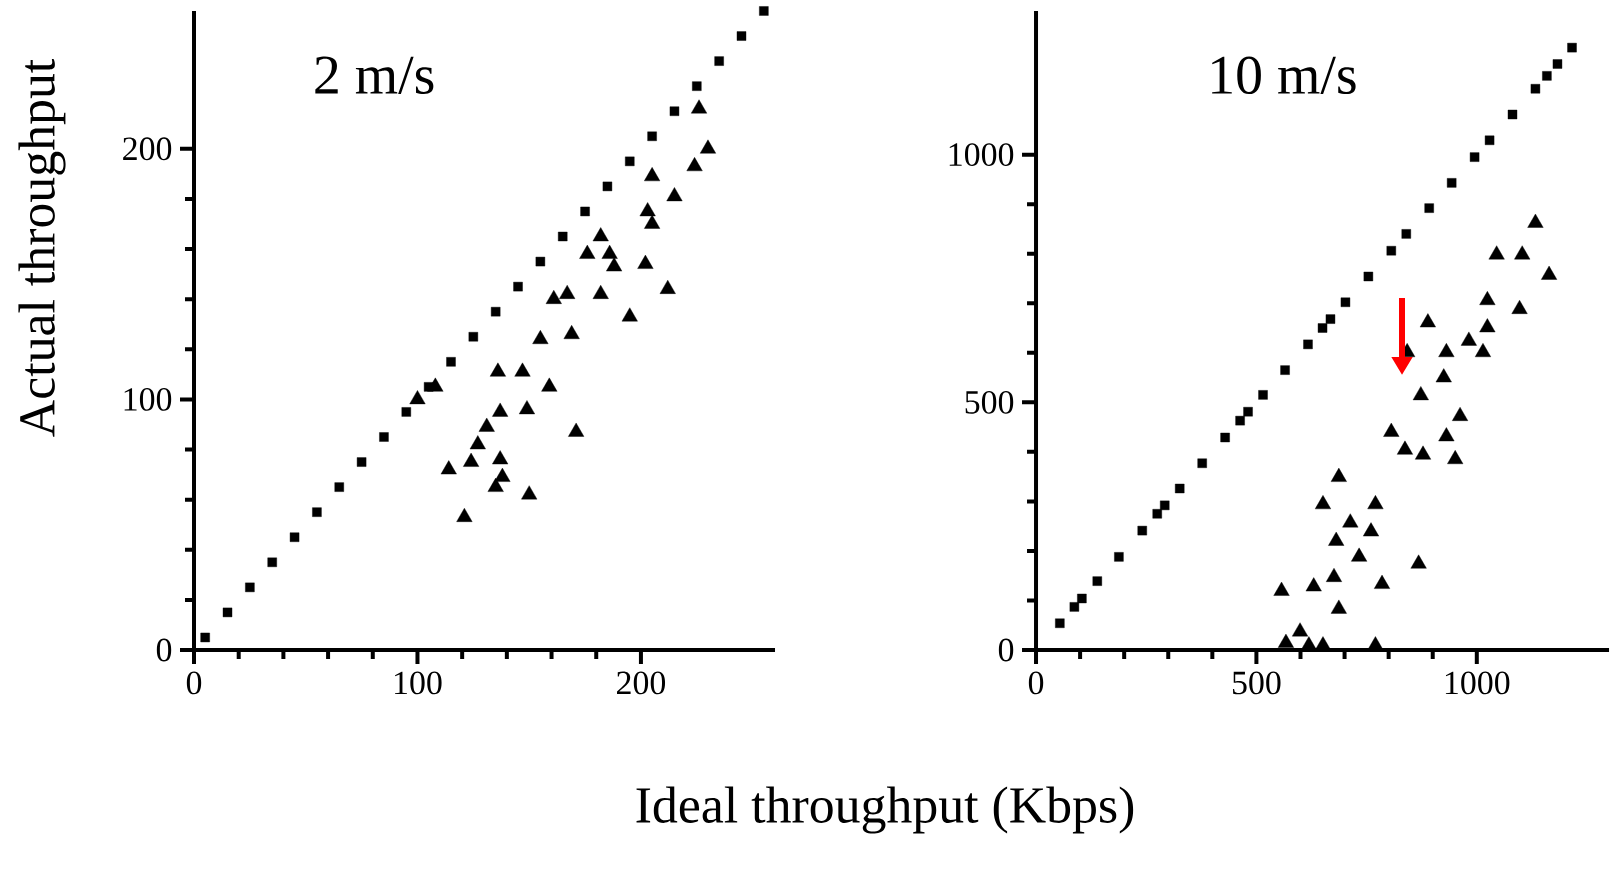  What do you see at coordinates (641, 683) in the screenshot?
I see `x-tick-label: 200` at bounding box center [641, 683].